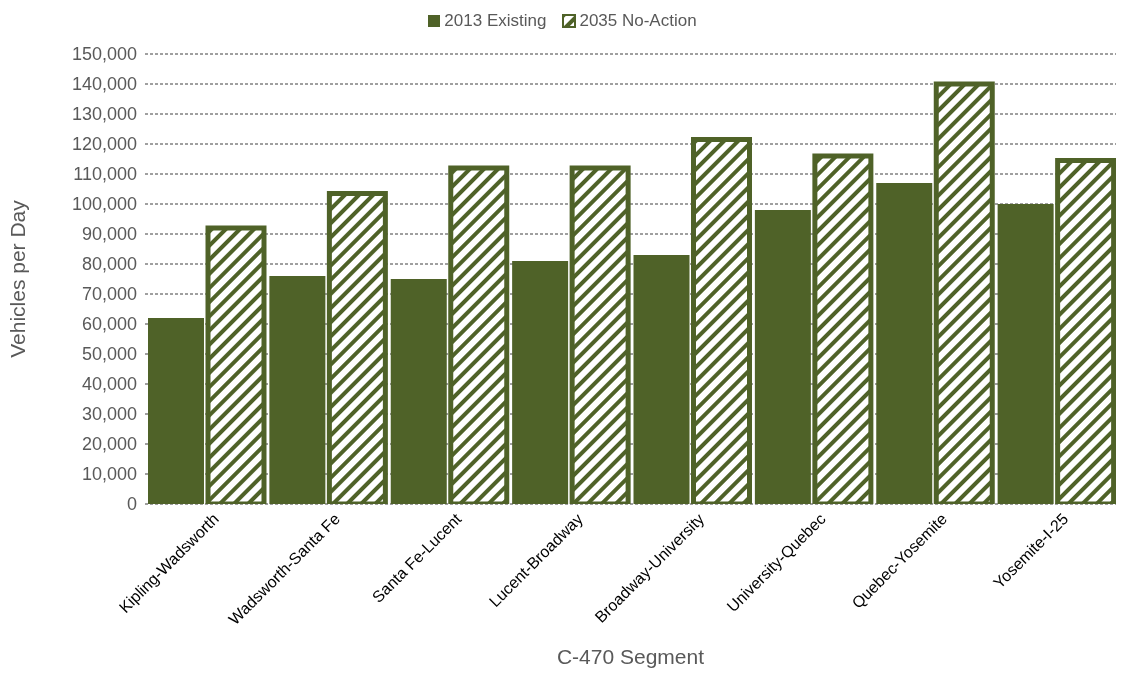  What do you see at coordinates (109, 324) in the screenshot?
I see `y-tick-label: 60,000` at bounding box center [109, 324].